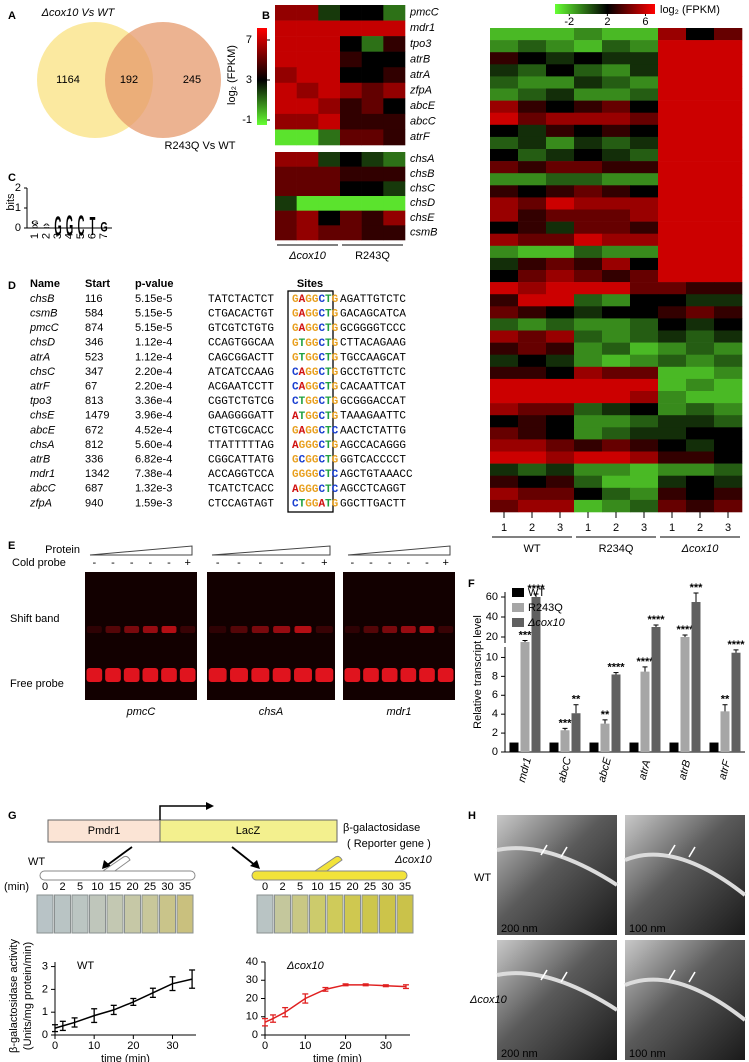 This screenshot has height=1062, width=749. Describe the element at coordinates (153, 401) in the screenshot. I see `p-value: 3.36e-4` at that location.